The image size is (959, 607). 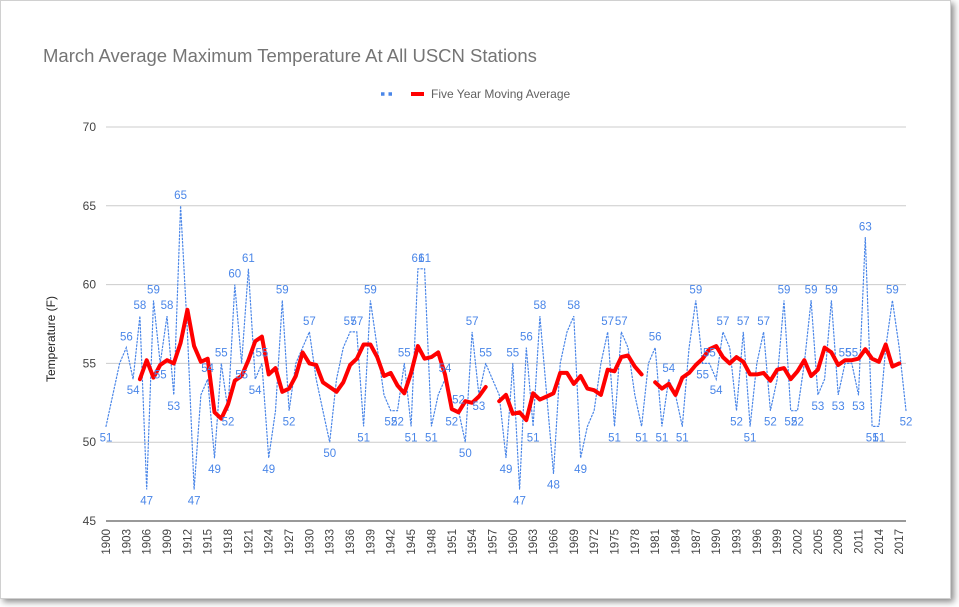 I want to click on x-tick-label: 1942, so click(x=392, y=542).